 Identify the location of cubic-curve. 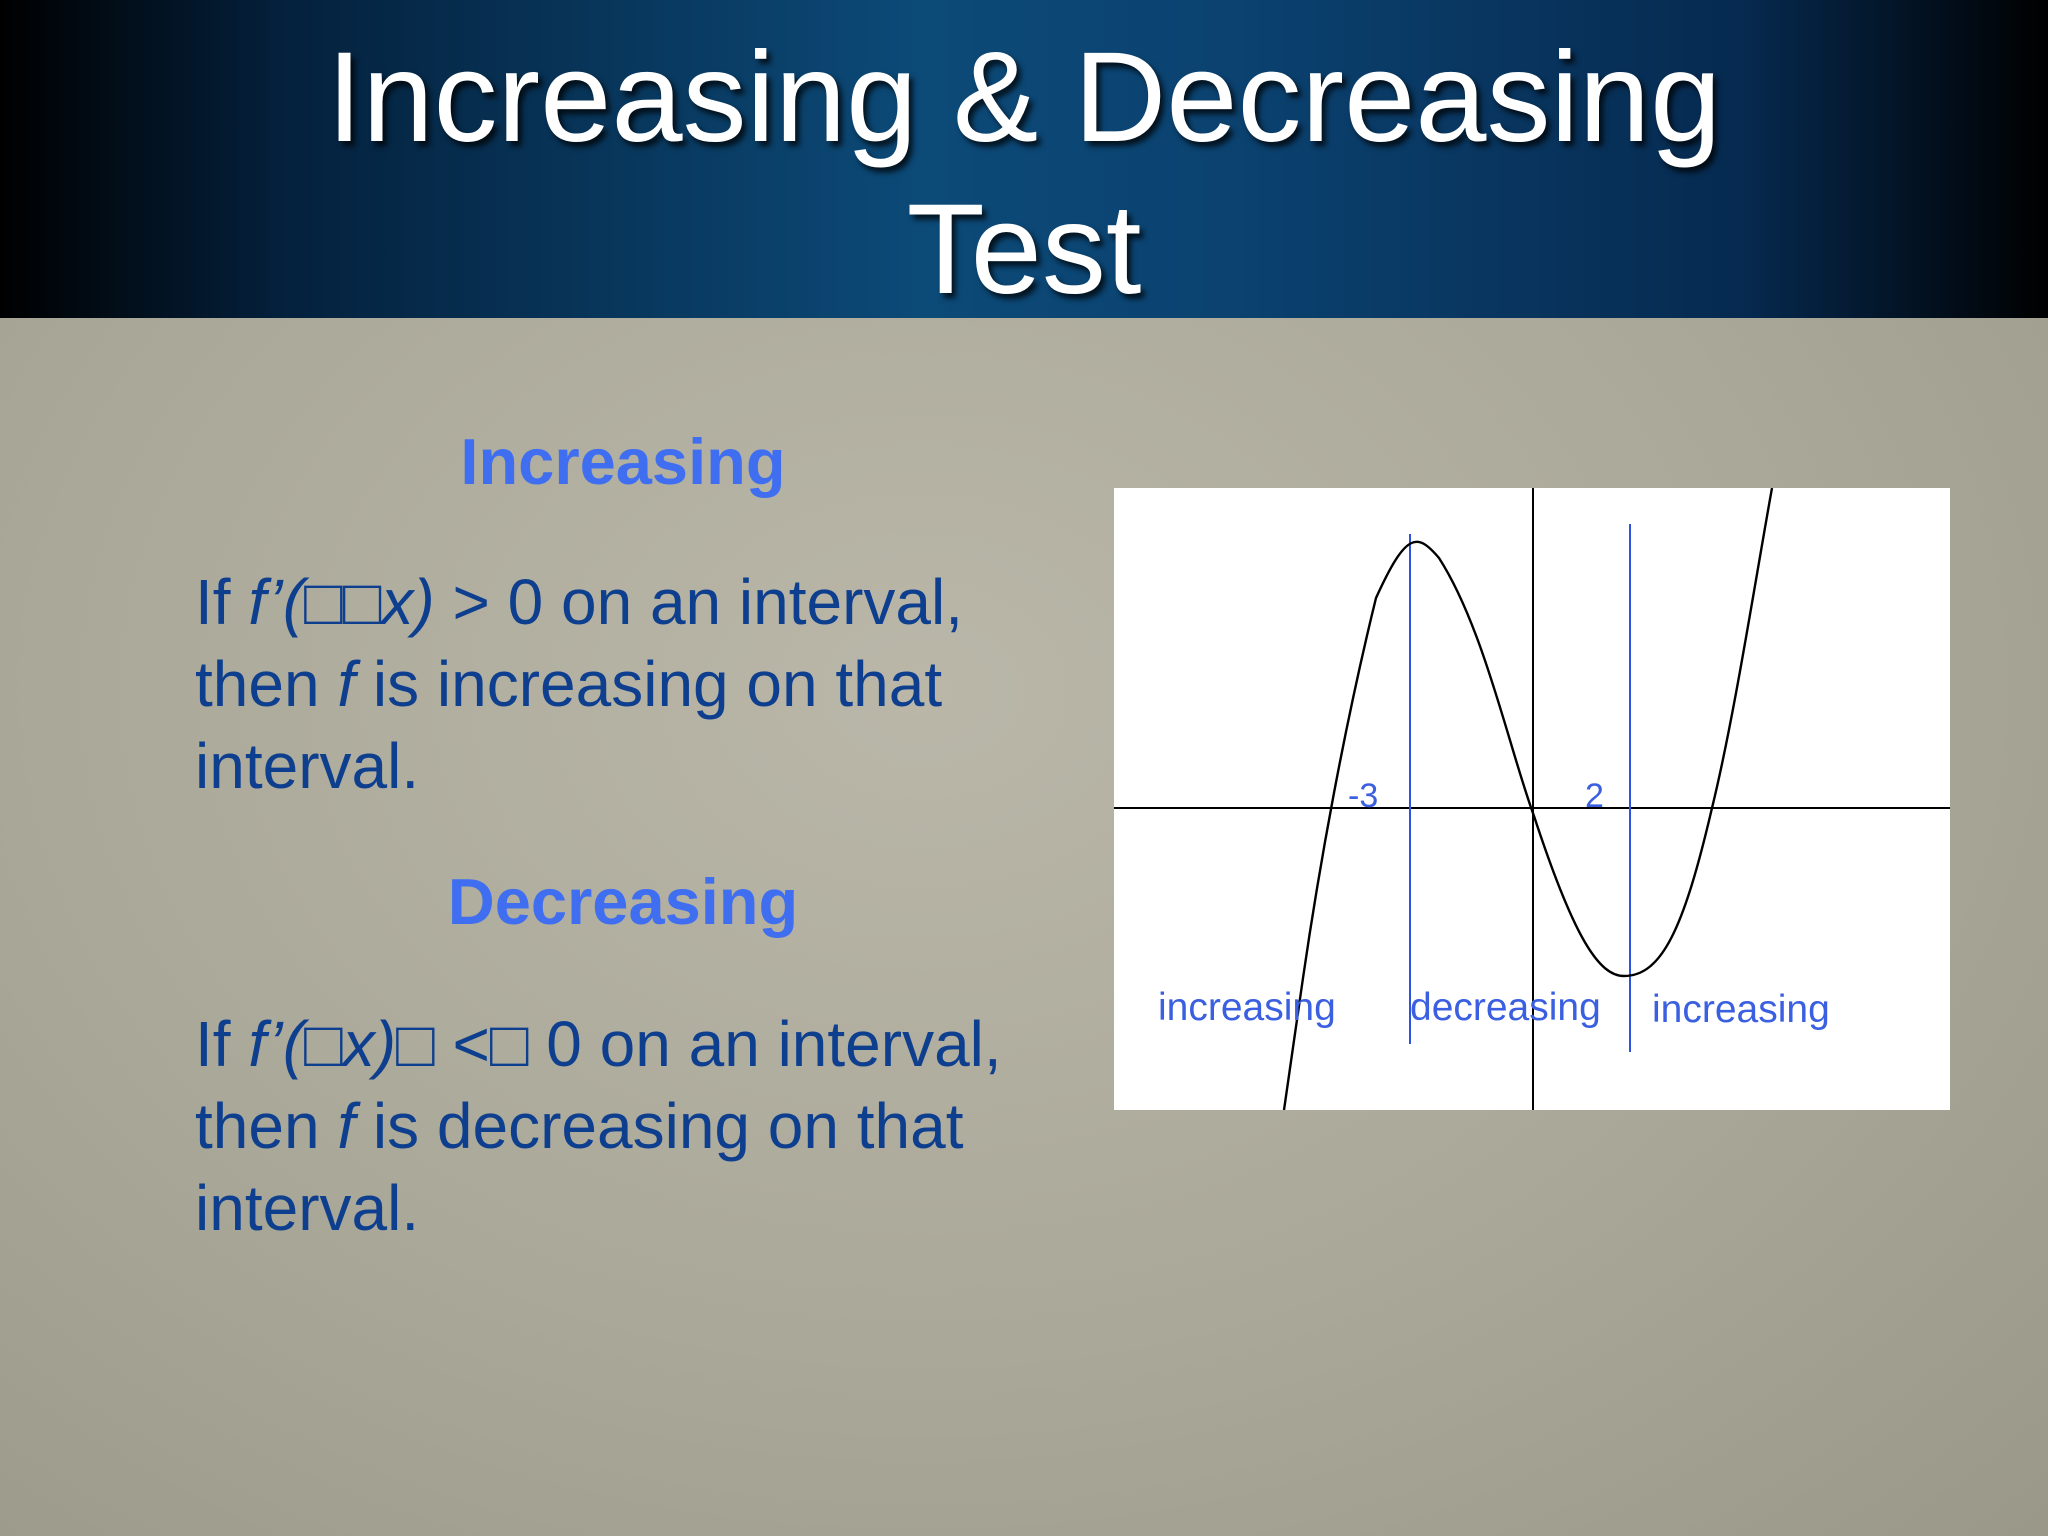
(1528, 799).